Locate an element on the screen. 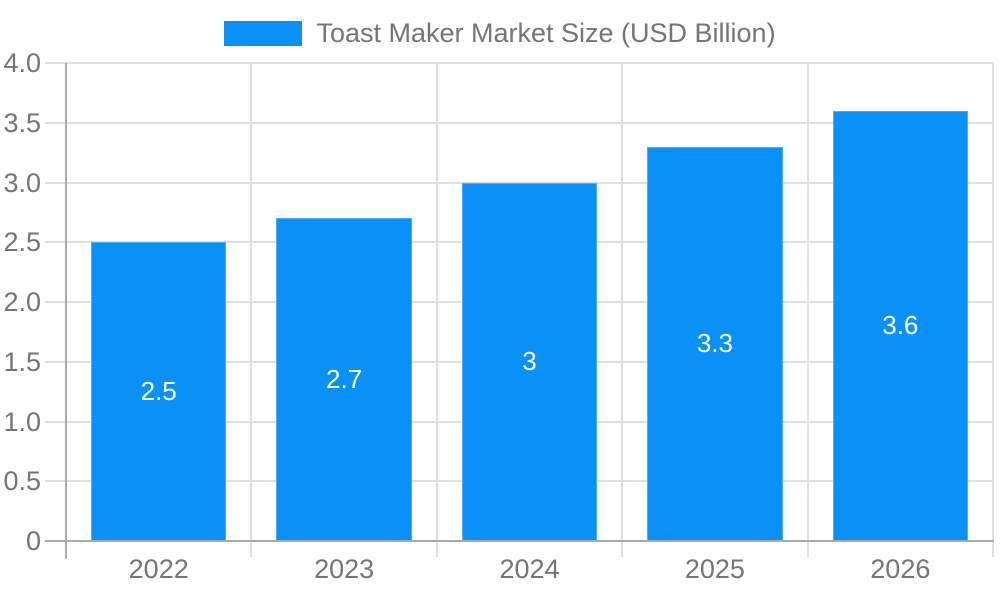 The image size is (1000, 600). bar-value-label: 3 is located at coordinates (529, 361).